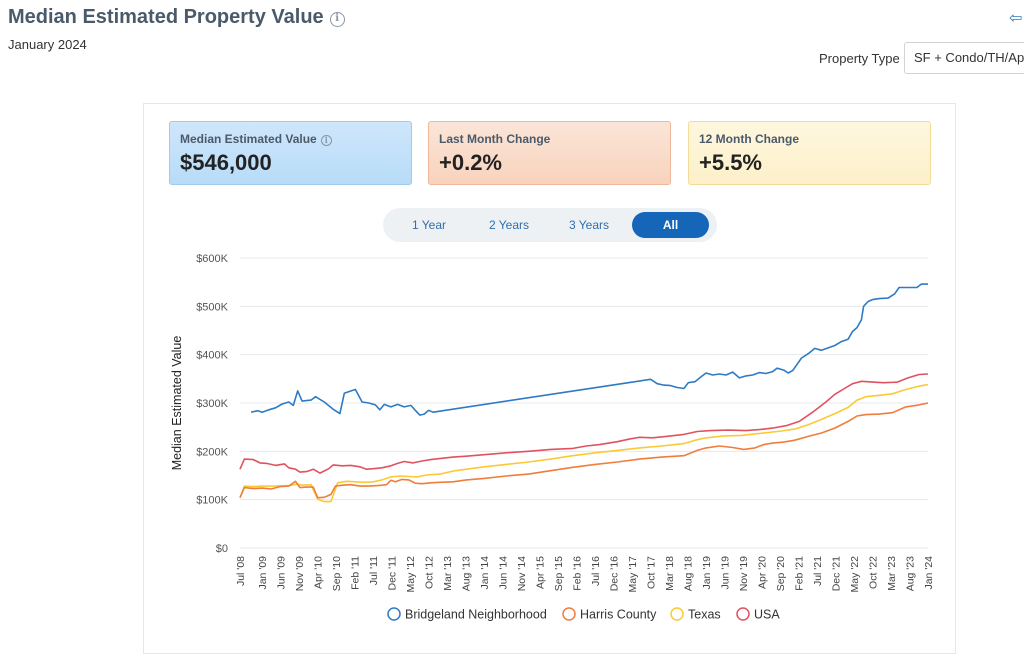 The height and width of the screenshot is (659, 1024). I want to click on x-tick-label: Jul '08, so click(241, 571).